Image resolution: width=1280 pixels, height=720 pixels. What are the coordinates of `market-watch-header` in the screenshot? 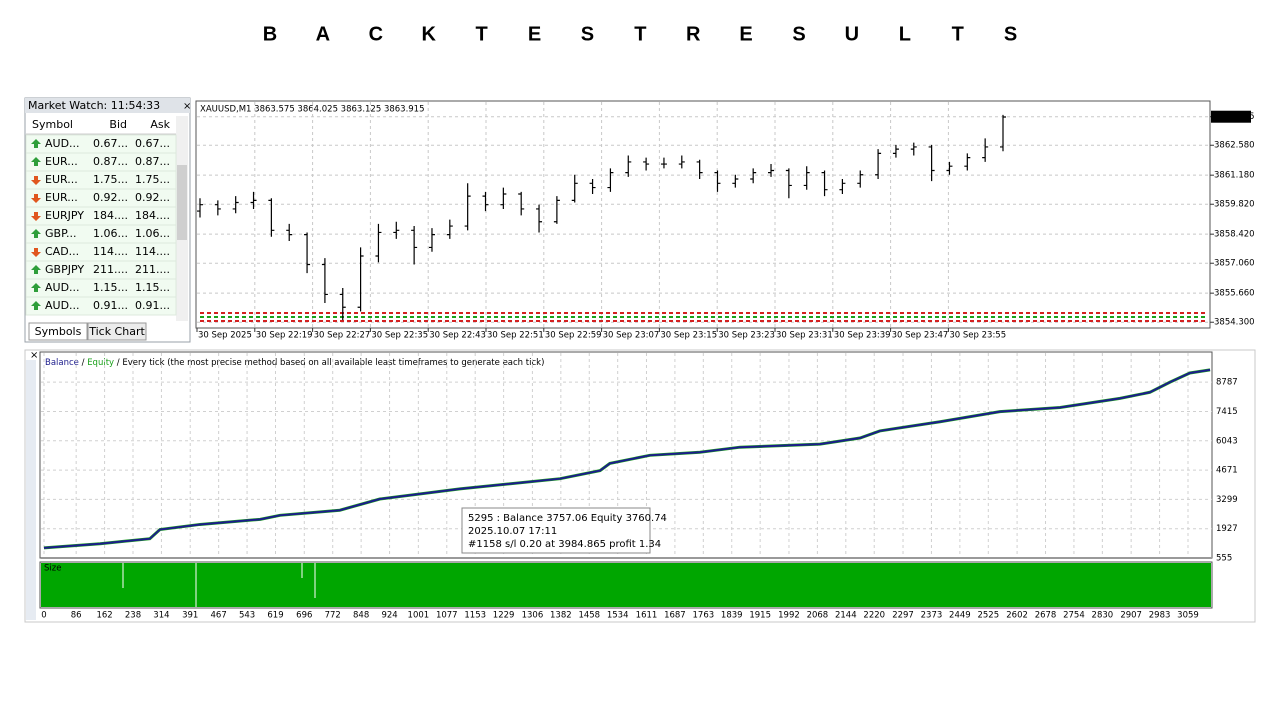 It's located at (107, 105).